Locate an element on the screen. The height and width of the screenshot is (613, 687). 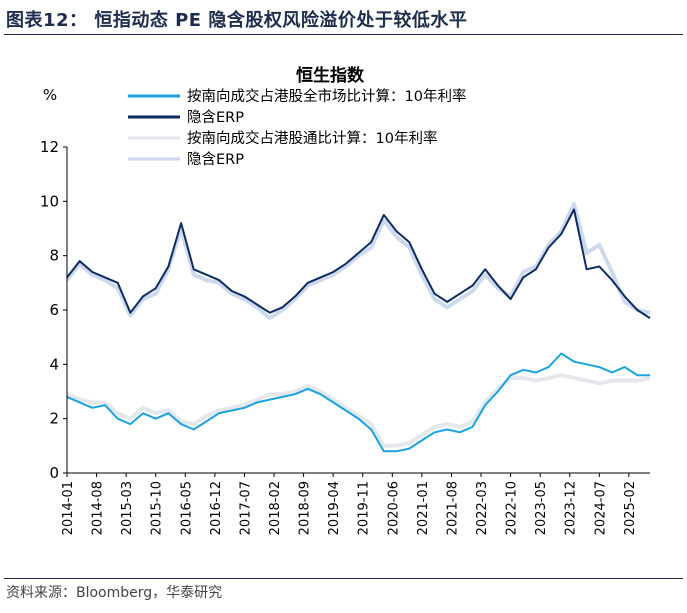
x-tick-label: 2022-10 is located at coordinates (512, 508).